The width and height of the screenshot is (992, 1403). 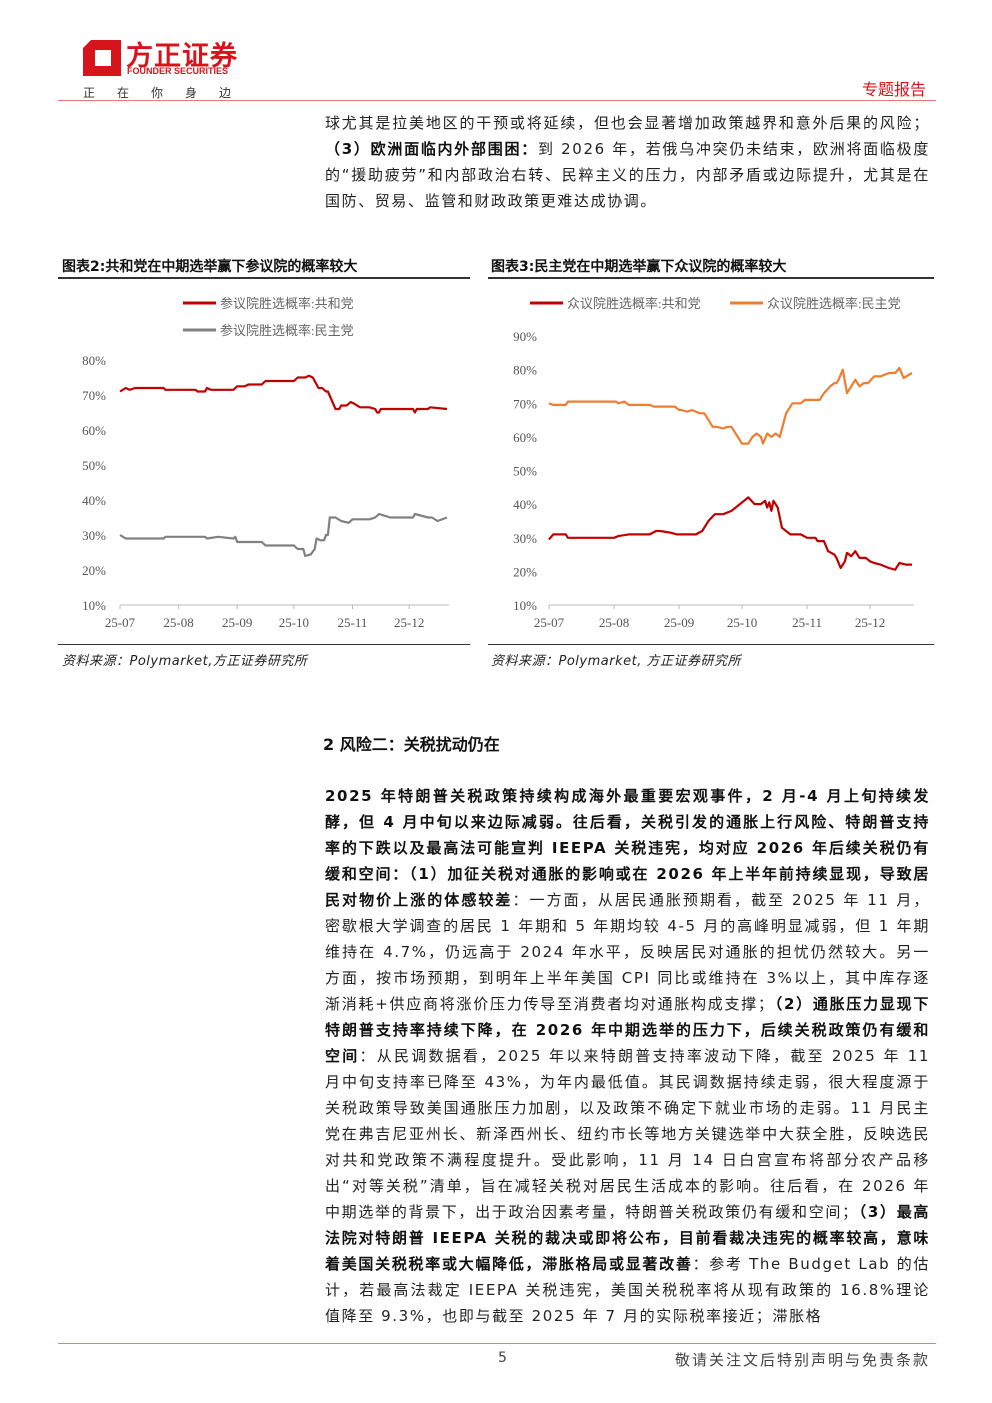 I want to click on figure-2-title: 图表2:共和党在中期选举赢下参议院的概率较大, so click(x=210, y=267).